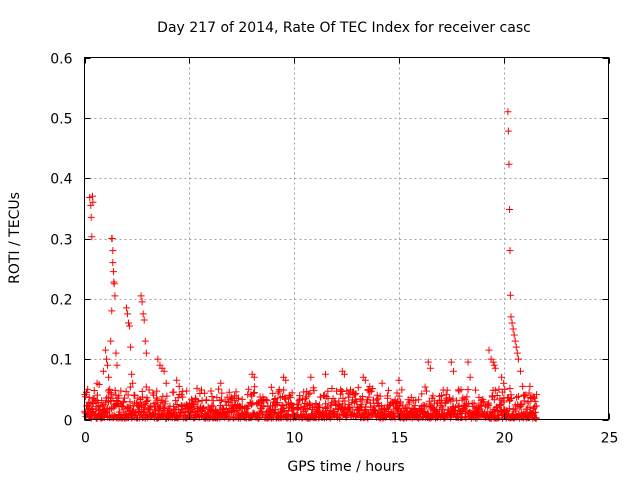 The width and height of the screenshot is (640, 480). I want to click on x-tick-label: 10, so click(295, 439).